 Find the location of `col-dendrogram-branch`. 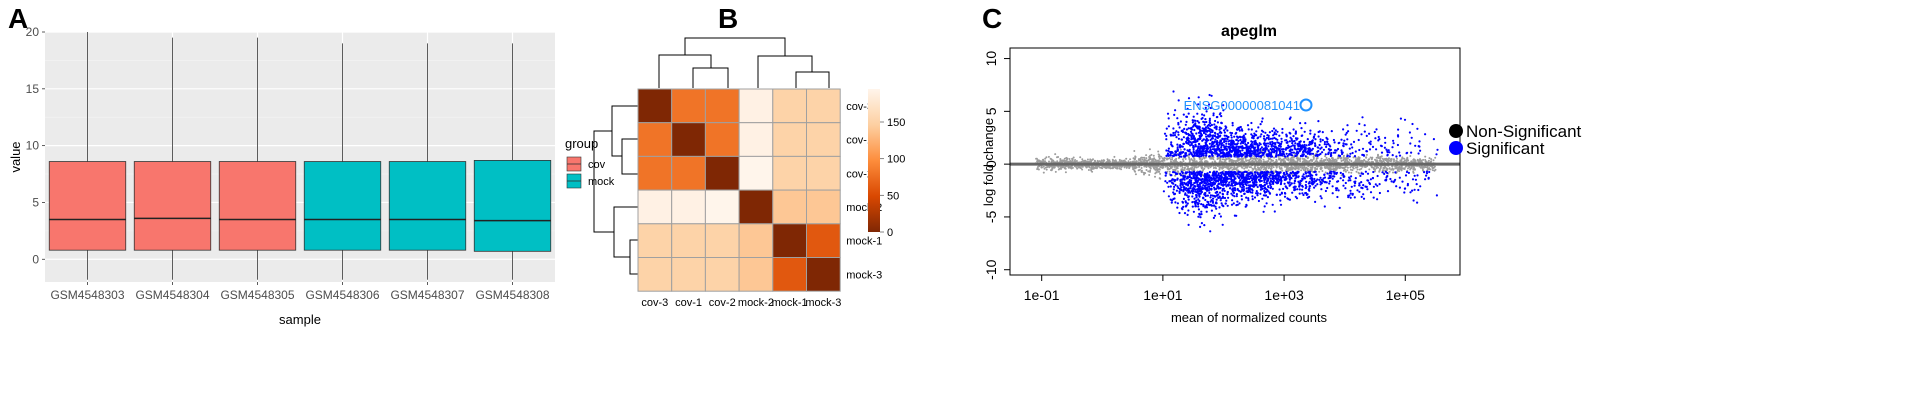

col-dendrogram-branch is located at coordinates (735, 46).